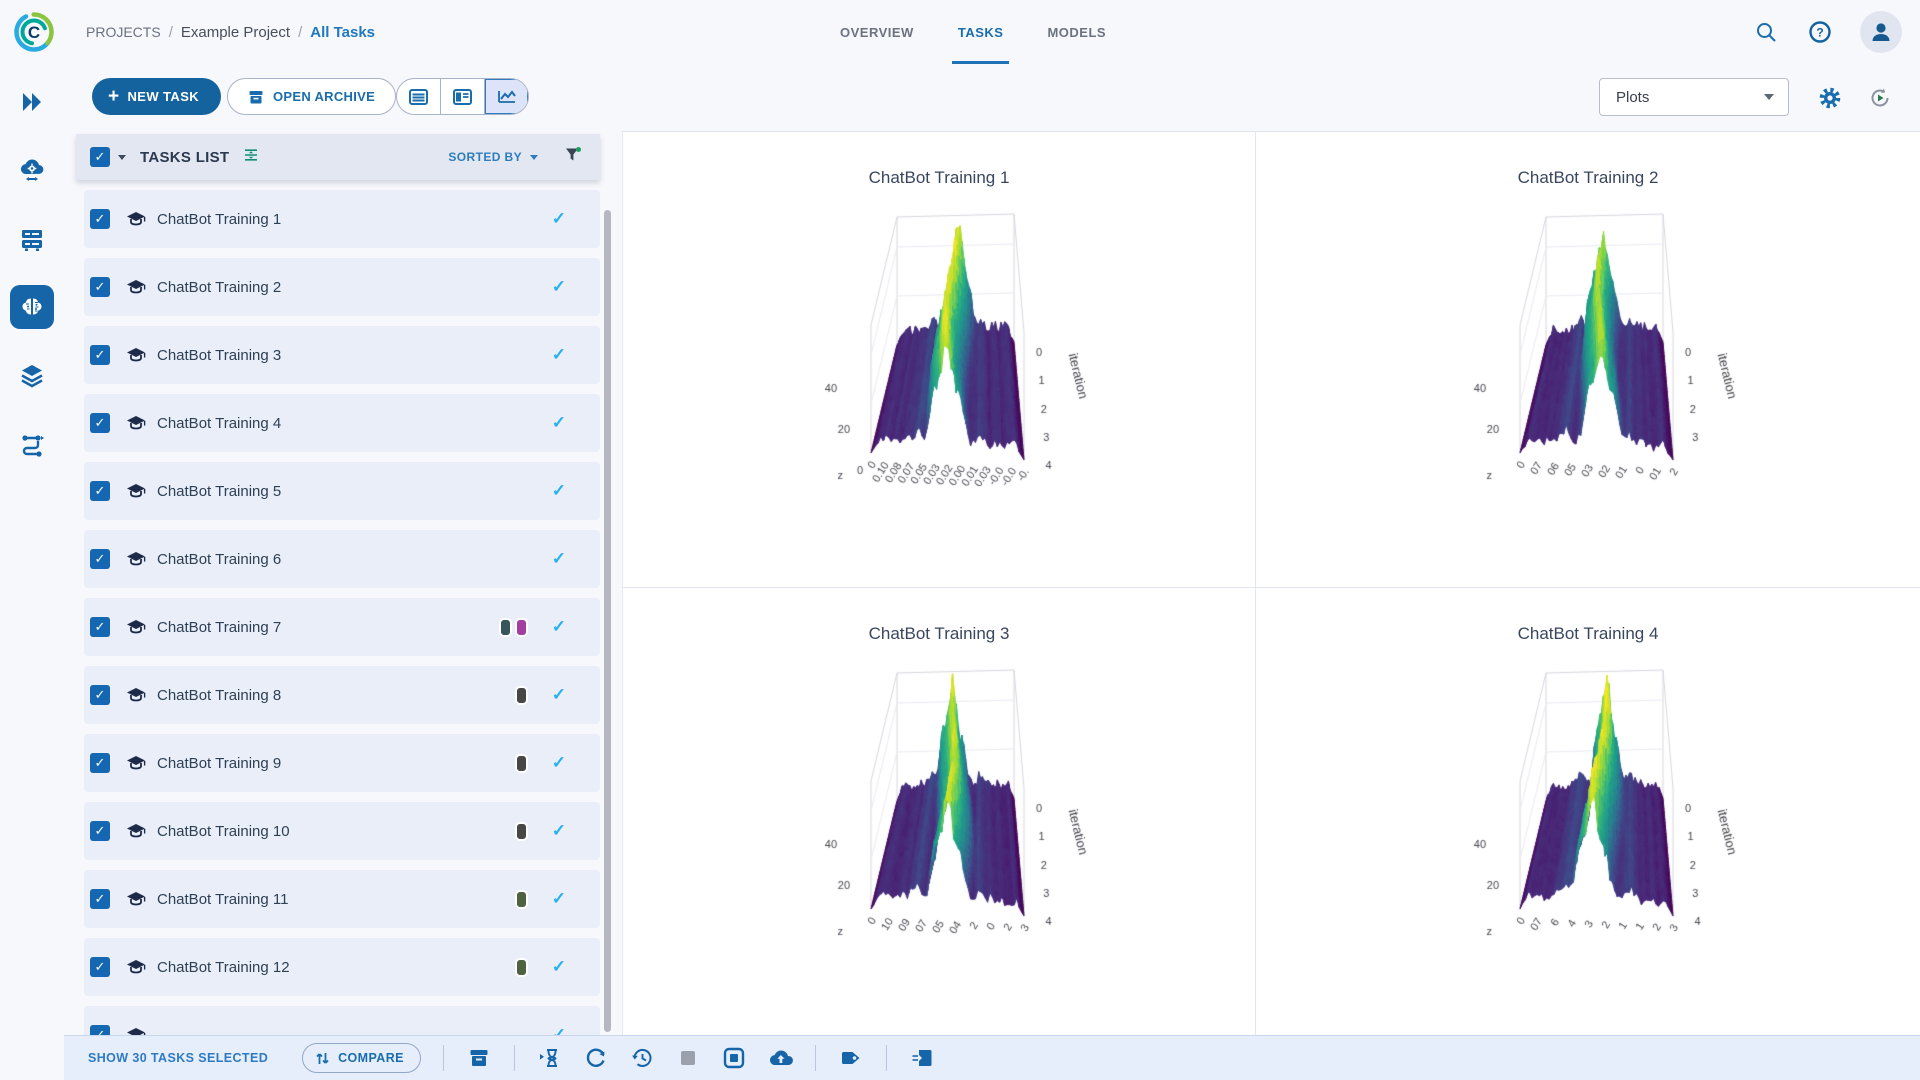 The width and height of the screenshot is (1920, 1080). I want to click on divider, so click(514, 1058).